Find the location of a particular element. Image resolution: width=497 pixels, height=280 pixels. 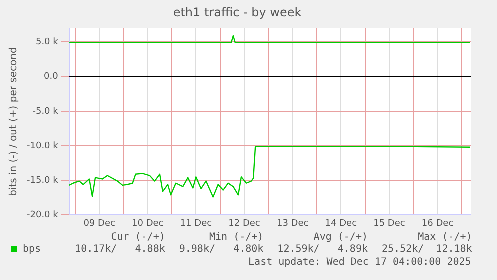

text: 9.98k/ 4.80k is located at coordinates (221, 249).